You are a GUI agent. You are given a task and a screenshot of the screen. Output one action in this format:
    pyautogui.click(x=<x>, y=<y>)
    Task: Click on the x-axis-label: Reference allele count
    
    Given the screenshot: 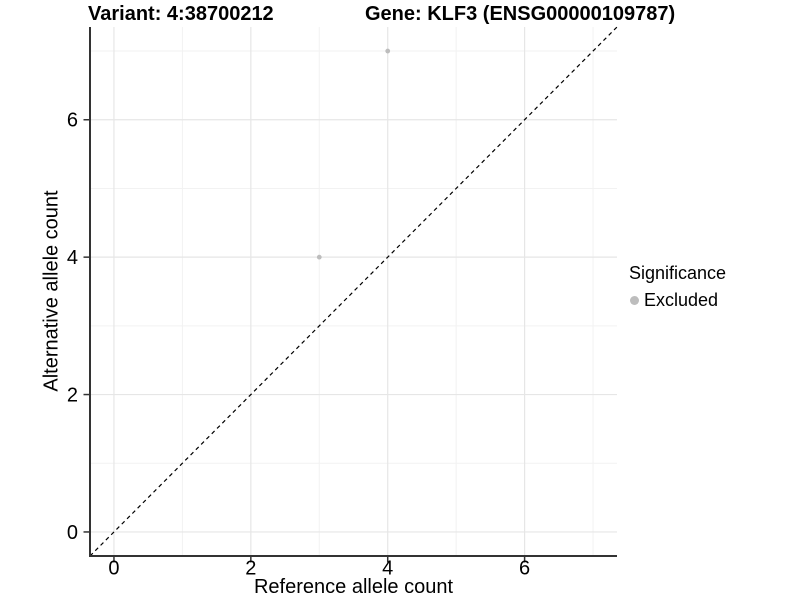 What is the action you would take?
    pyautogui.click(x=353, y=587)
    